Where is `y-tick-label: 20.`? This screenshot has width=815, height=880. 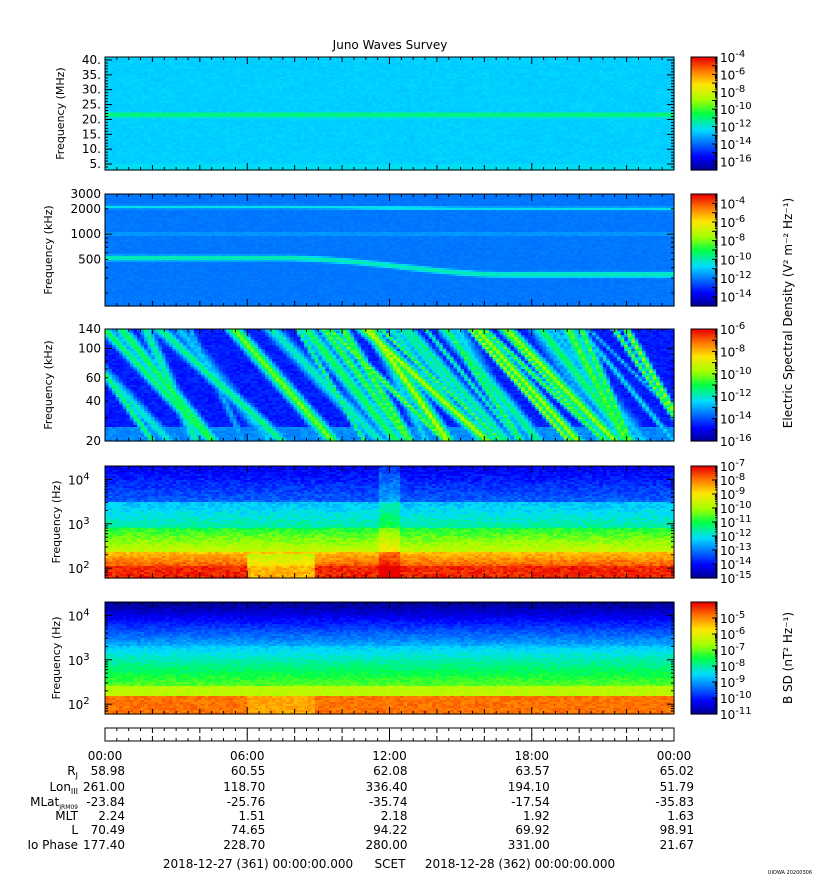 y-tick-label: 20. is located at coordinates (91, 119).